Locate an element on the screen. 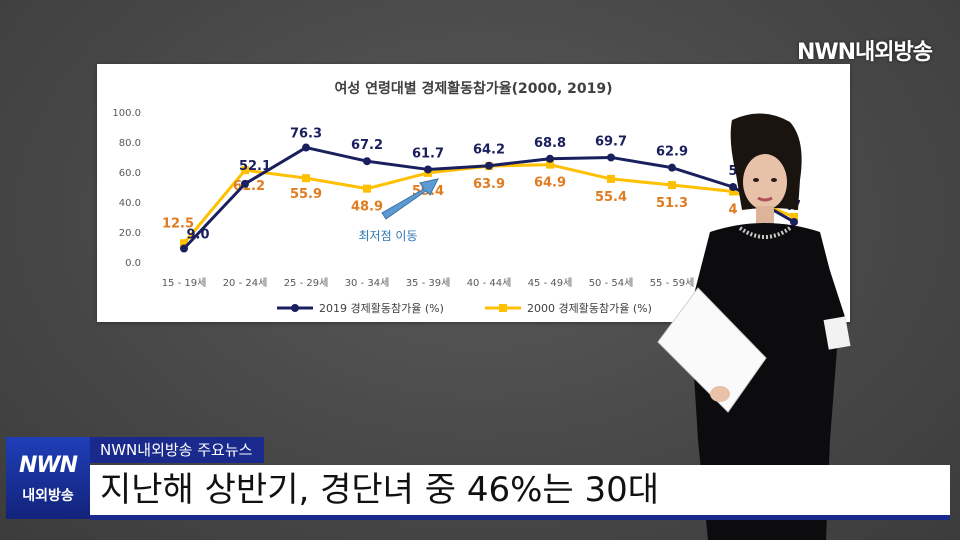 The width and height of the screenshot is (960, 540). legend-label: 2019 경제활동참가율 (%) is located at coordinates (381, 308).